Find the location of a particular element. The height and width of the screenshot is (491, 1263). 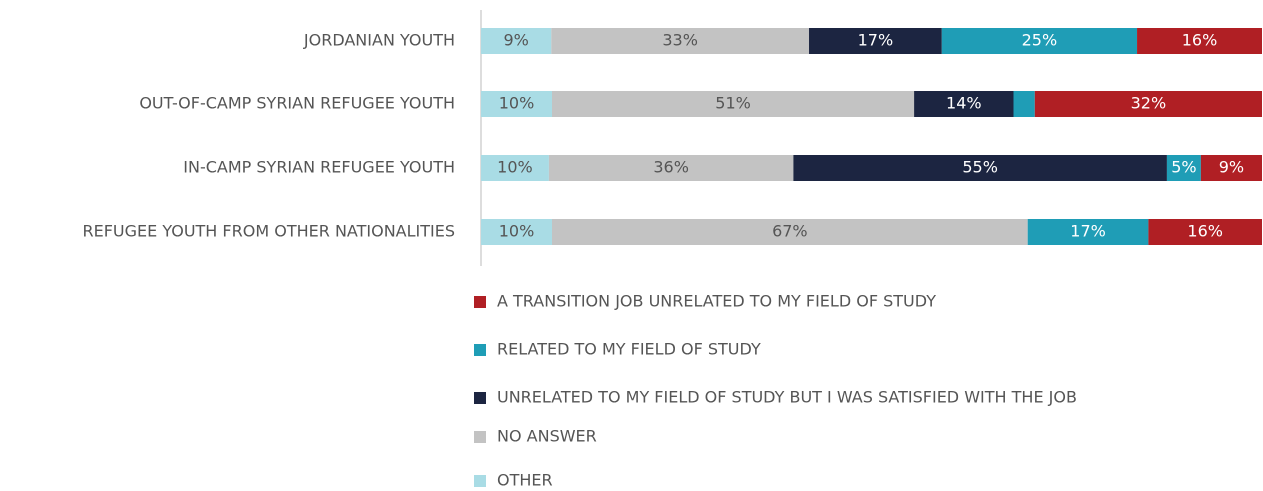

value-label: 5% is located at coordinates (1183, 167).